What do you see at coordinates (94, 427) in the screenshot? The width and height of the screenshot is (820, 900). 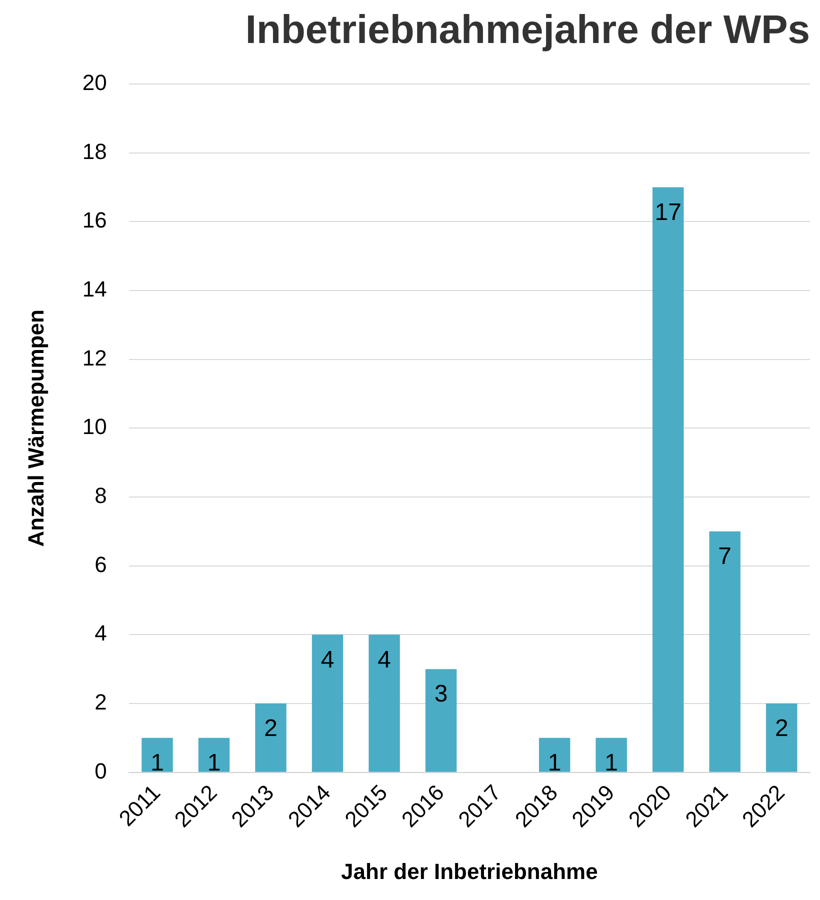 I see `y-tick-label: 10` at bounding box center [94, 427].